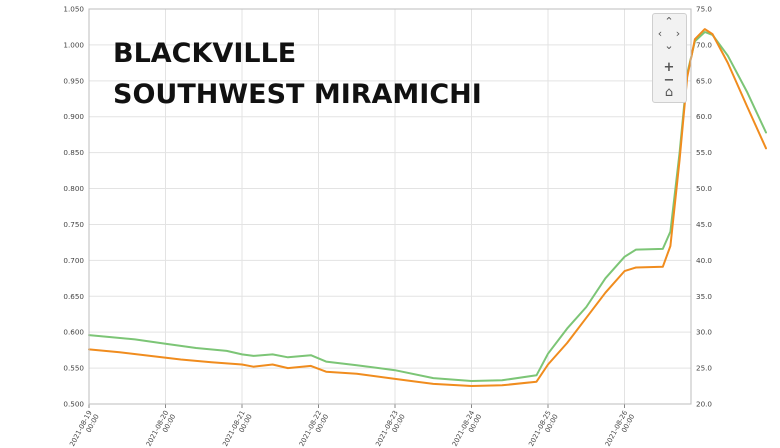 This screenshot has height=448, width=780. What do you see at coordinates (205, 53) in the screenshot?
I see `chart-title-line-1: BLACKVILLE` at bounding box center [205, 53].